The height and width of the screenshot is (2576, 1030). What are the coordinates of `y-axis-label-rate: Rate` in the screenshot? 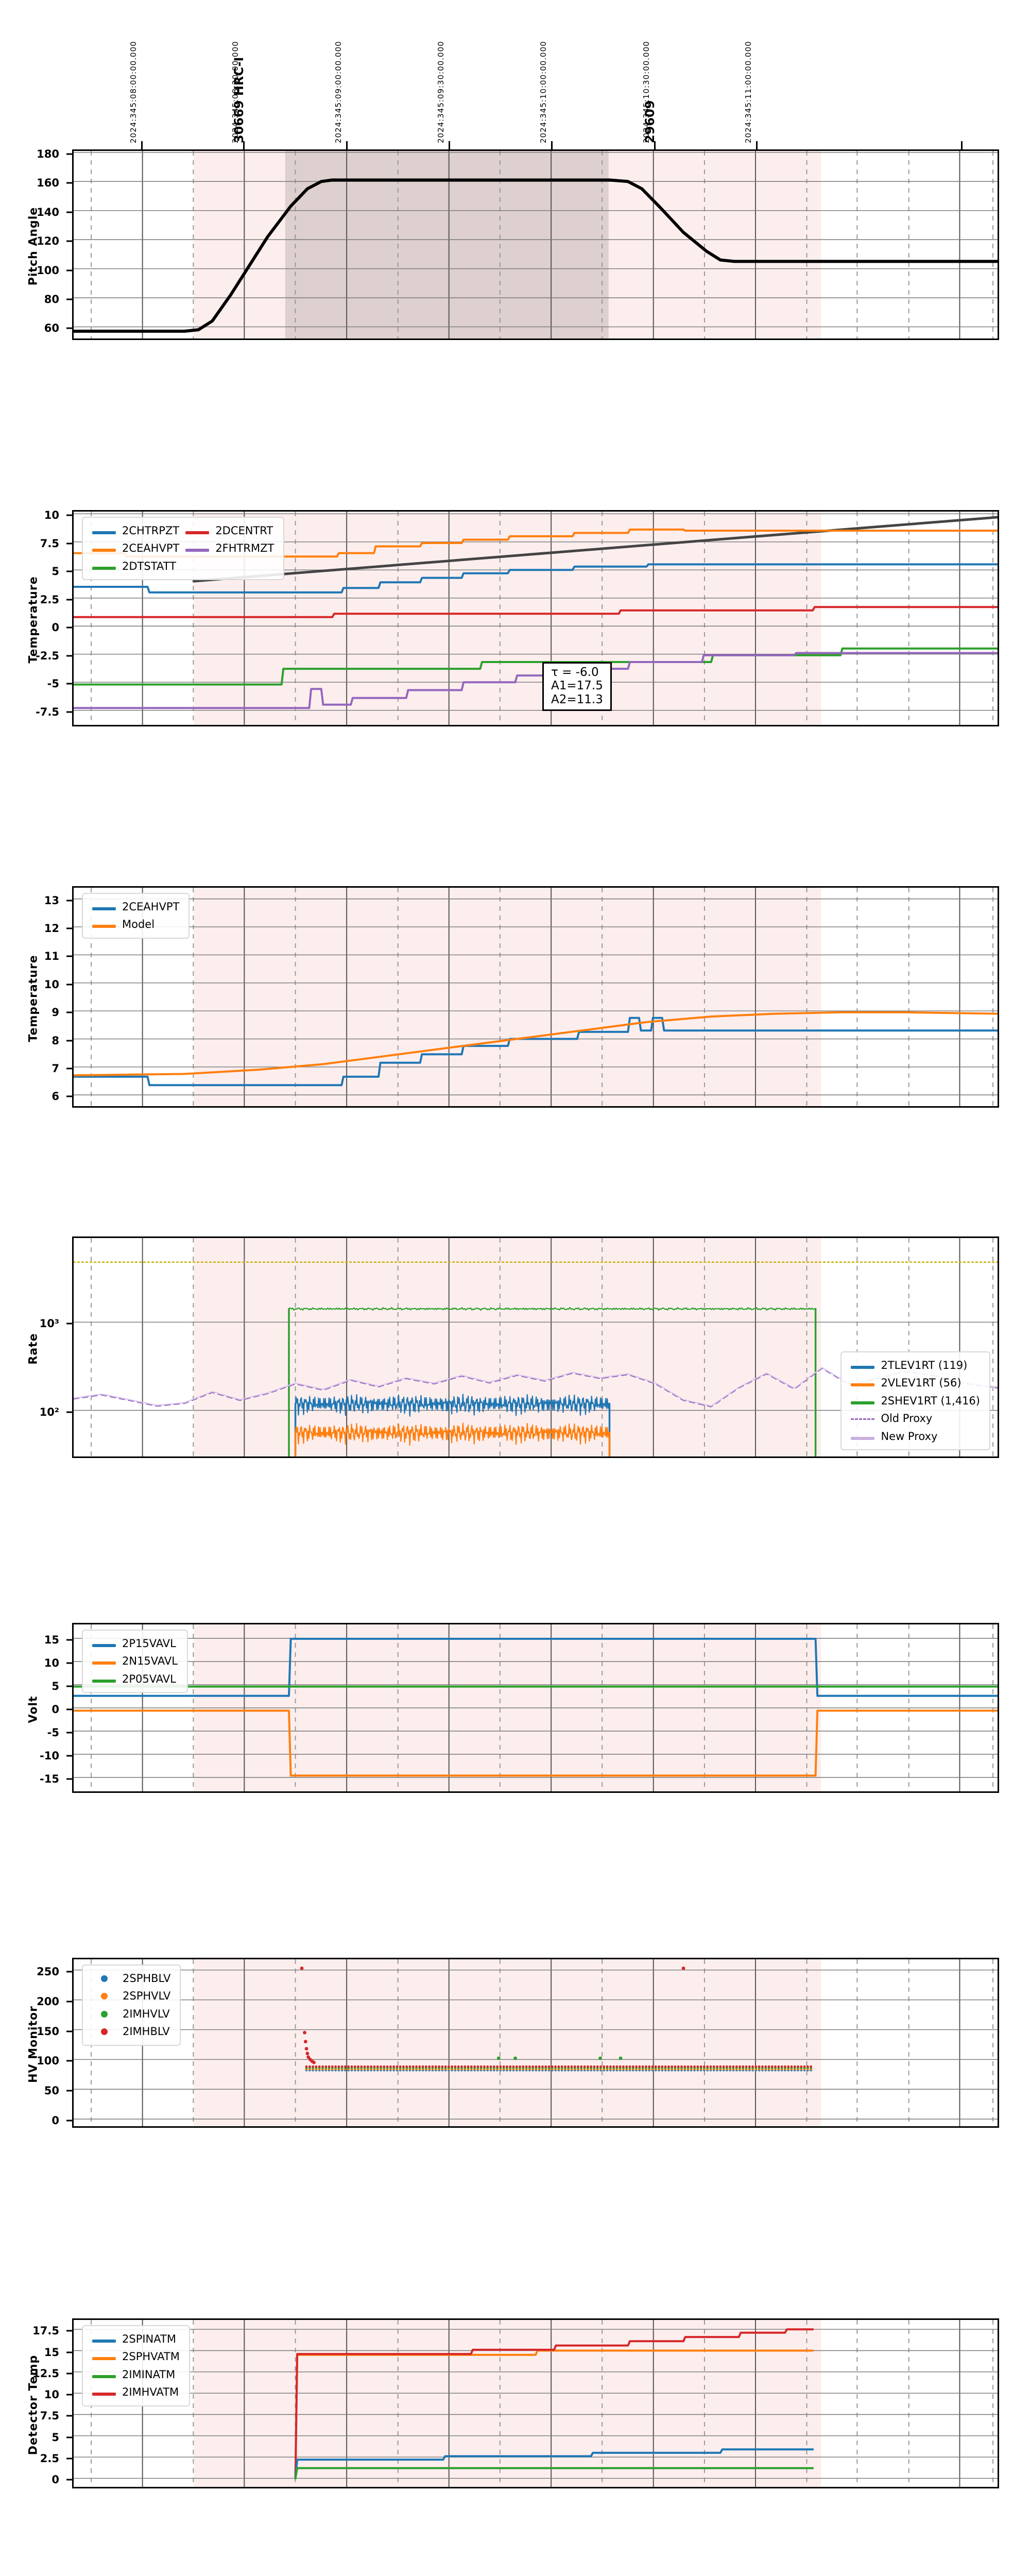 It's located at (33, 1349).